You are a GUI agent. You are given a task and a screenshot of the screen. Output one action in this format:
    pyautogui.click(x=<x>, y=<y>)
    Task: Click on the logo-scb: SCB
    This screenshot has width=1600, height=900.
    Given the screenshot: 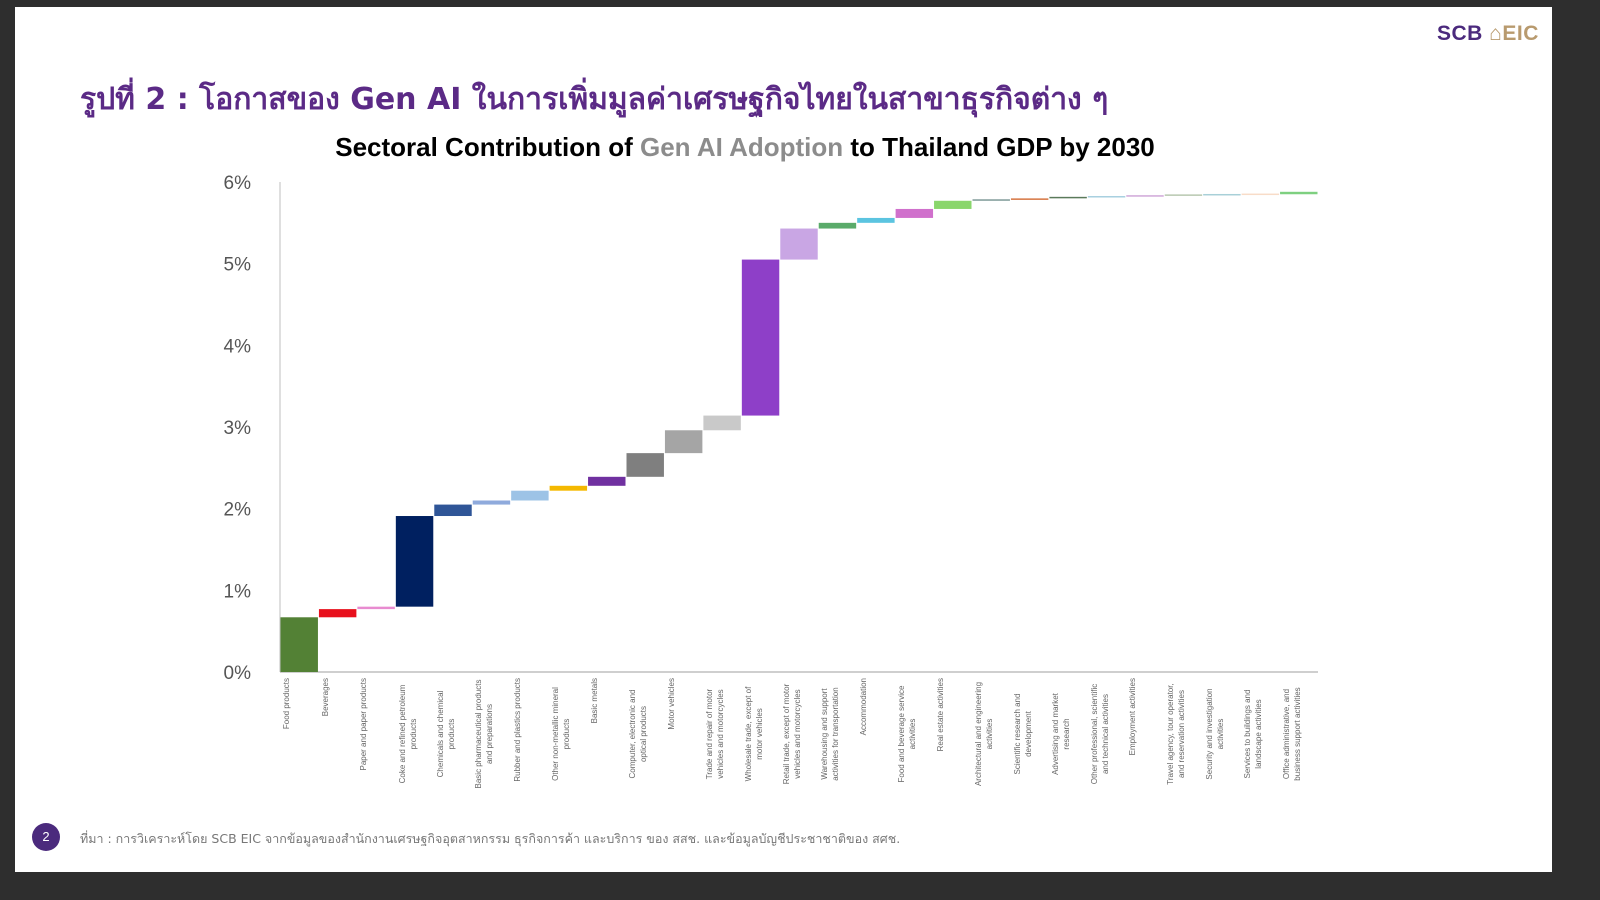 What is the action you would take?
    pyautogui.click(x=1460, y=33)
    